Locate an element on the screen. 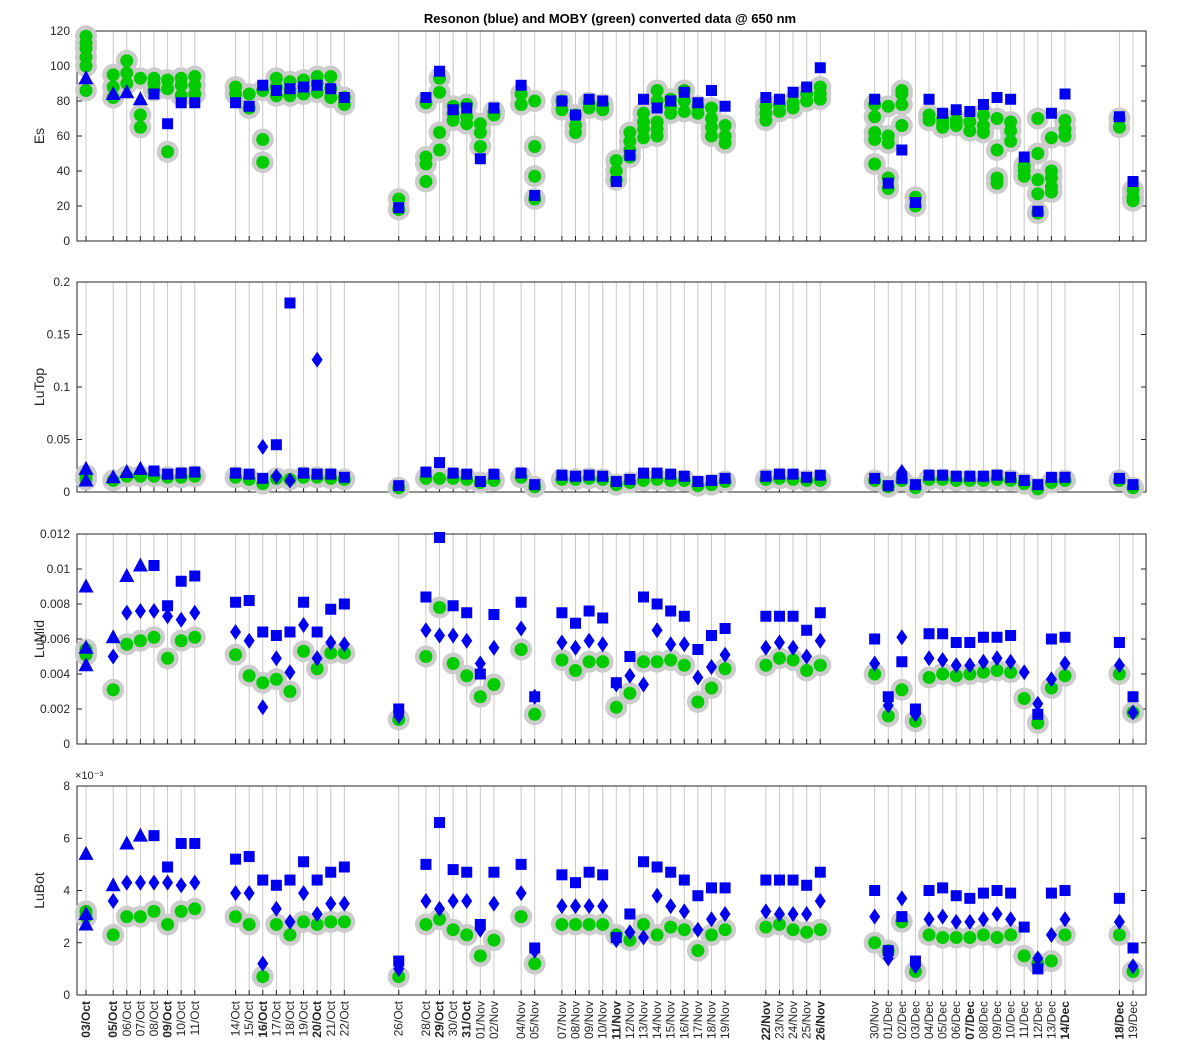  x-tick-label: 06/Dec is located at coordinates (956, 1020).